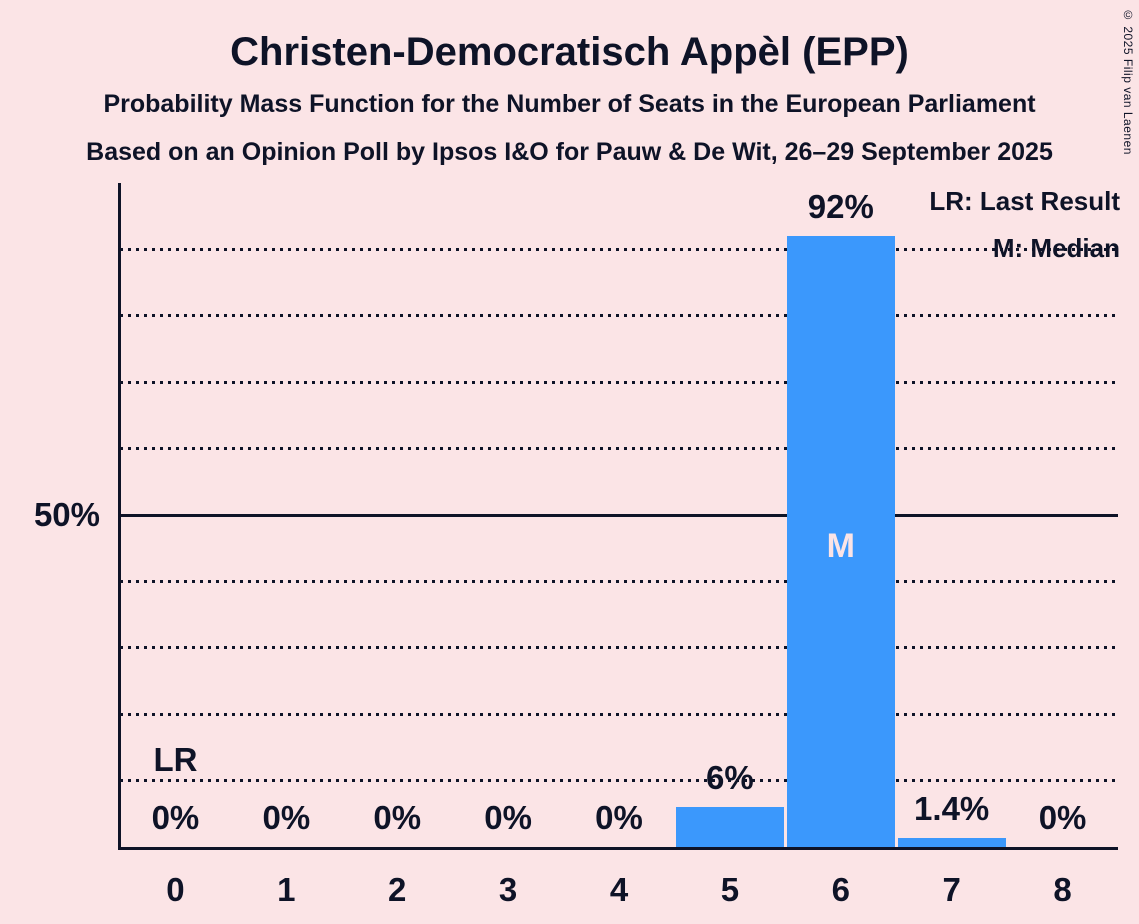 Image resolution: width=1139 pixels, height=924 pixels. I want to click on gridline-solid-50pct, so click(619, 515).